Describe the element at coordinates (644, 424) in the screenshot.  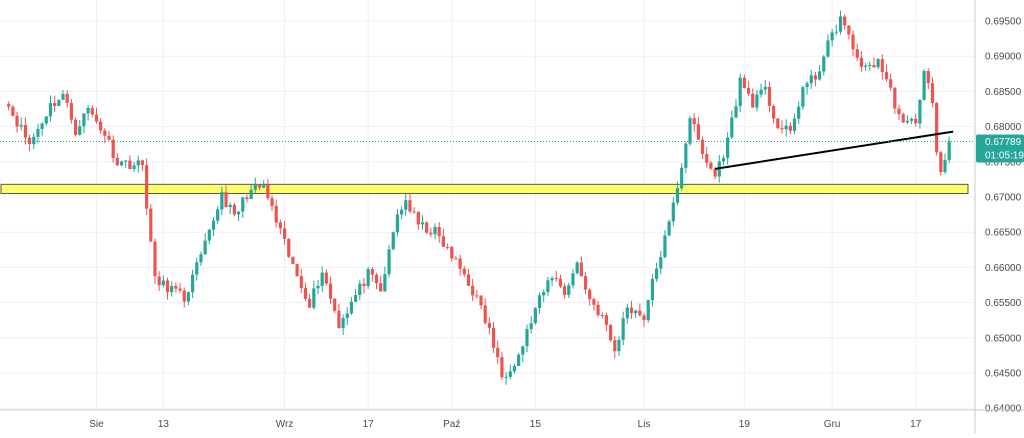
I see `x-tick-label: Lis` at that location.